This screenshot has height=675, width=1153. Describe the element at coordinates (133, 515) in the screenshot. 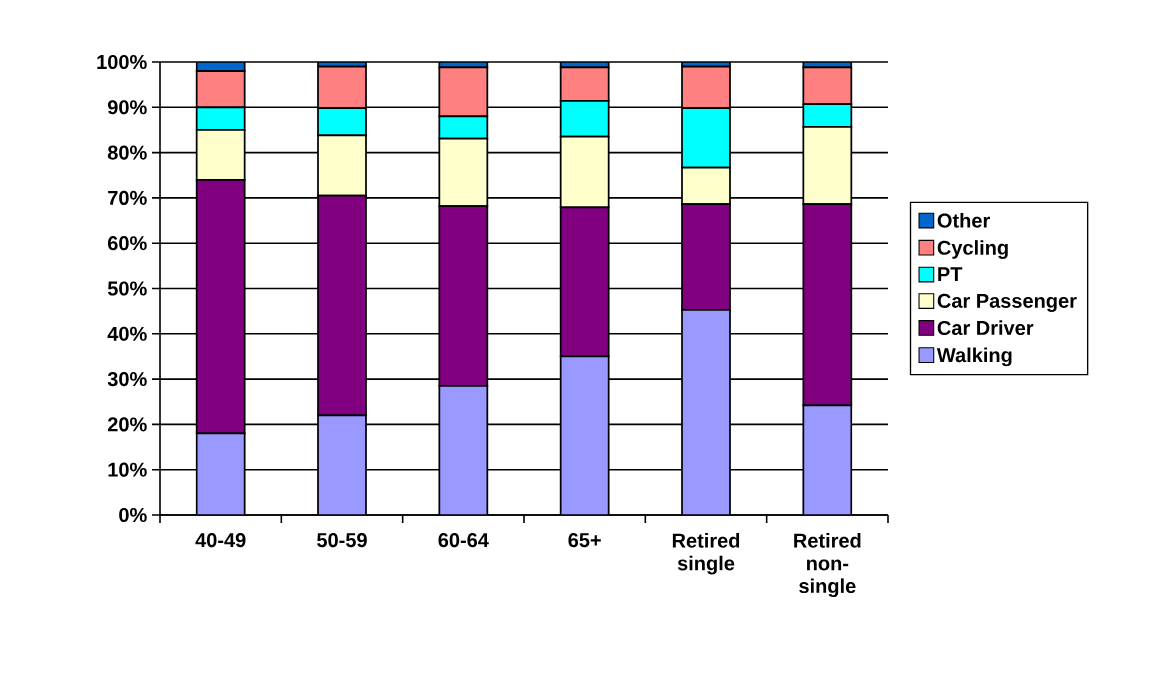

I see `y-tick-label: 0%` at that location.